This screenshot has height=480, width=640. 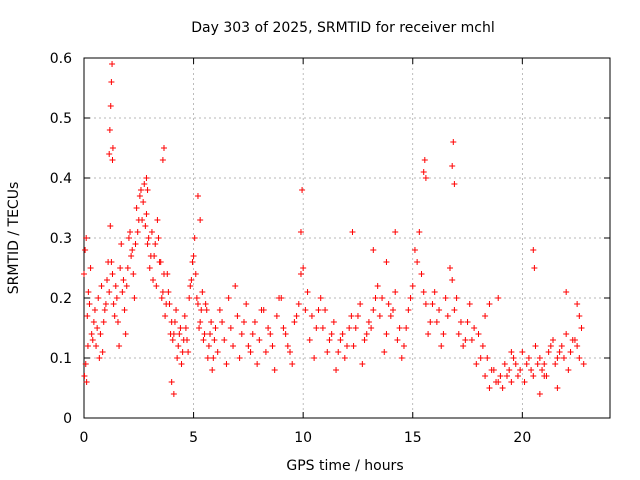 What do you see at coordinates (61, 299) in the screenshot?
I see `y-tick-label: 0.2` at bounding box center [61, 299].